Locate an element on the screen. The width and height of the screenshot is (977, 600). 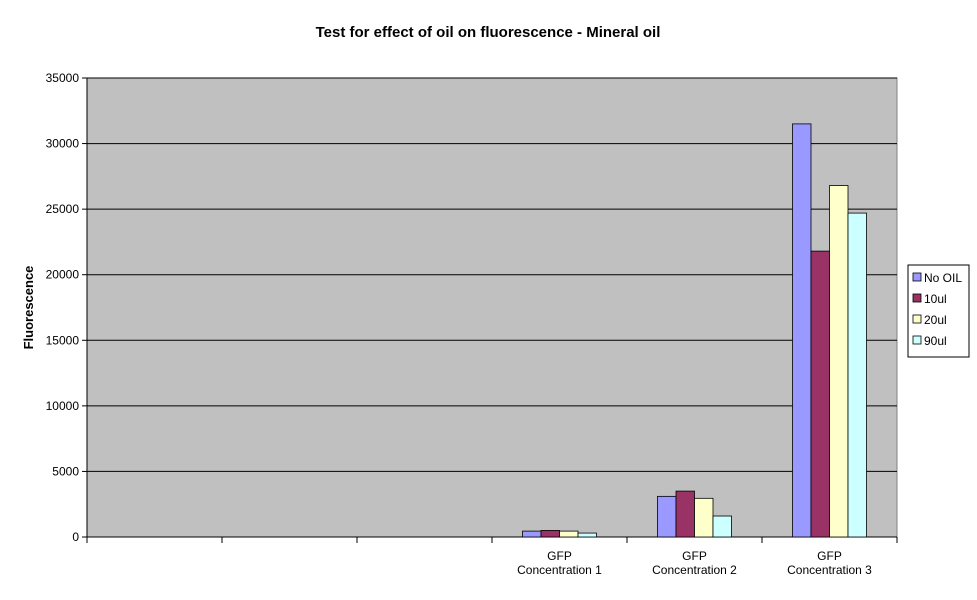
y-axis-label: Fluorescence is located at coordinates (28, 308).